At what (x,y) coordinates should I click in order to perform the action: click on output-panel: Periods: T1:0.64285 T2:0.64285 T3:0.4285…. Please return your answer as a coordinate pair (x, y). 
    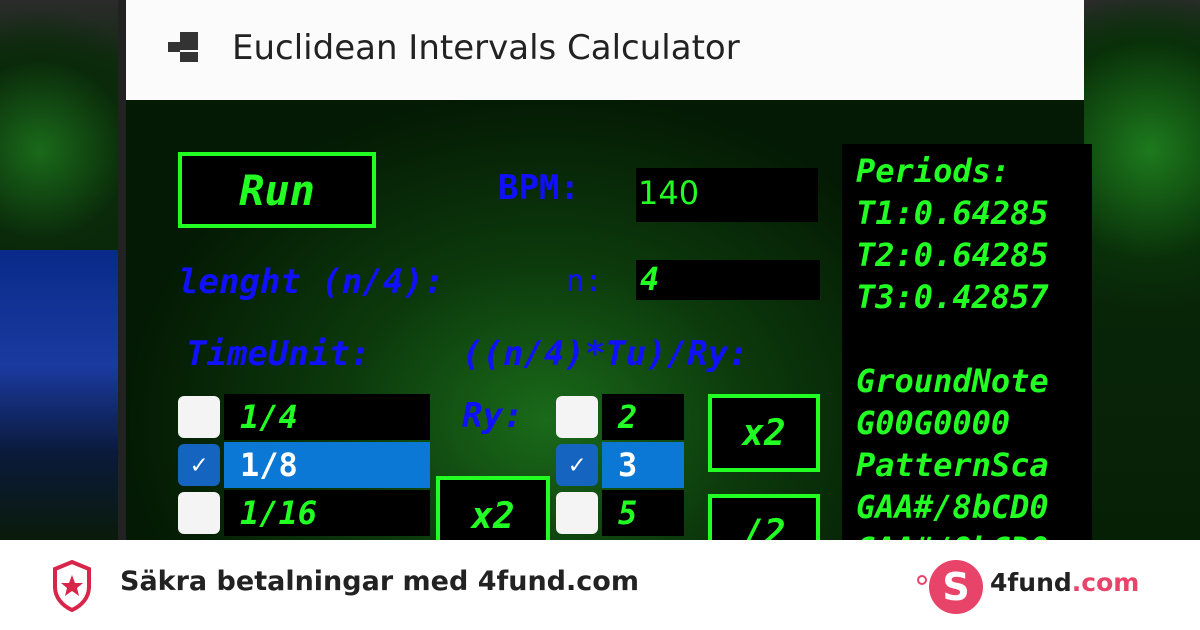
    Looking at the image, I should click on (967, 342).